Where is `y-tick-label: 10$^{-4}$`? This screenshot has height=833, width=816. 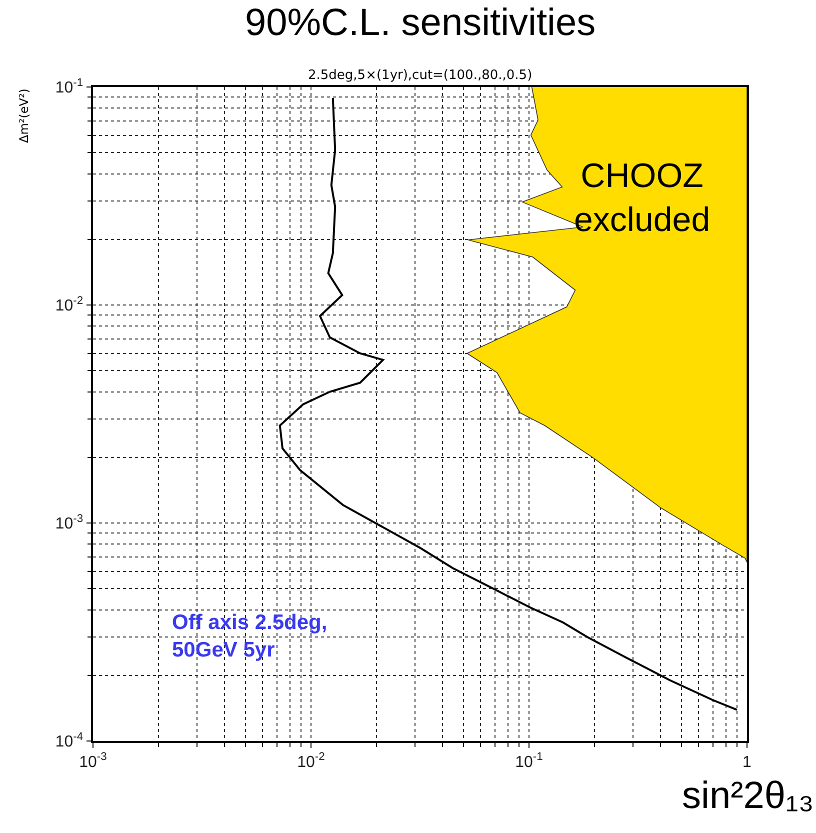
y-tick-label: 10$^{-4}$ is located at coordinates (69, 740).